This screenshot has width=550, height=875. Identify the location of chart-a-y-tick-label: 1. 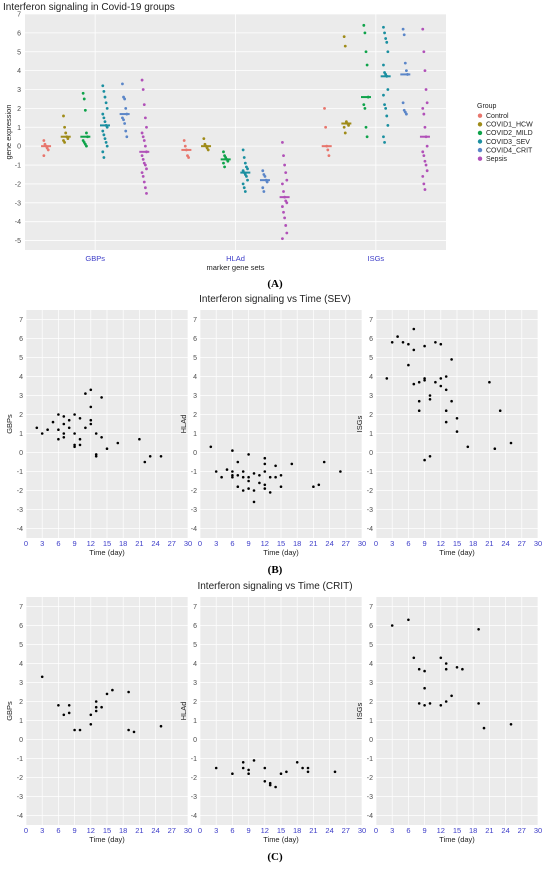
(19, 128).